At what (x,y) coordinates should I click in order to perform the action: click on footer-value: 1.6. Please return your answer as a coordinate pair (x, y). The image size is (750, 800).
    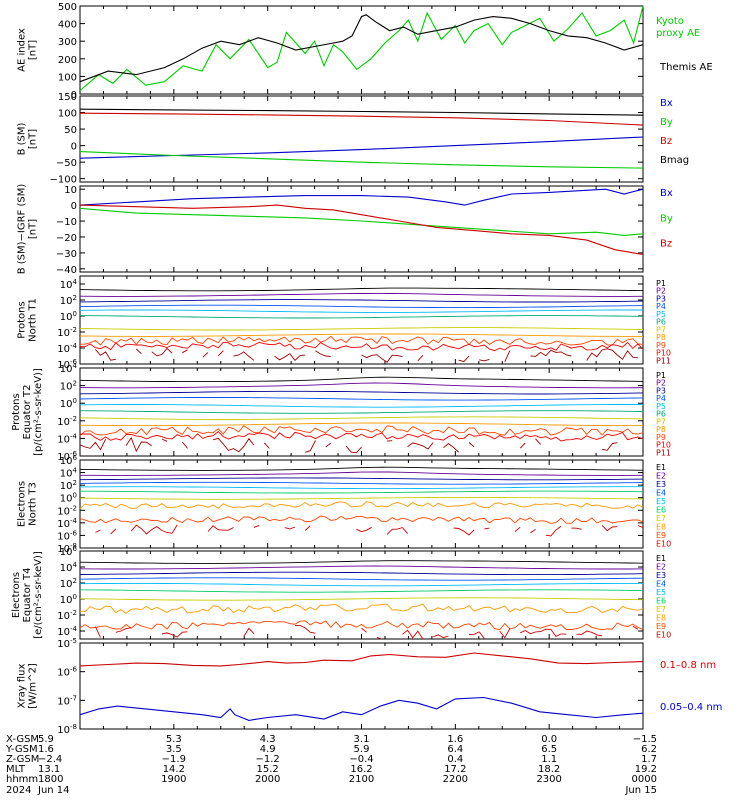
    Looking at the image, I should click on (46, 749).